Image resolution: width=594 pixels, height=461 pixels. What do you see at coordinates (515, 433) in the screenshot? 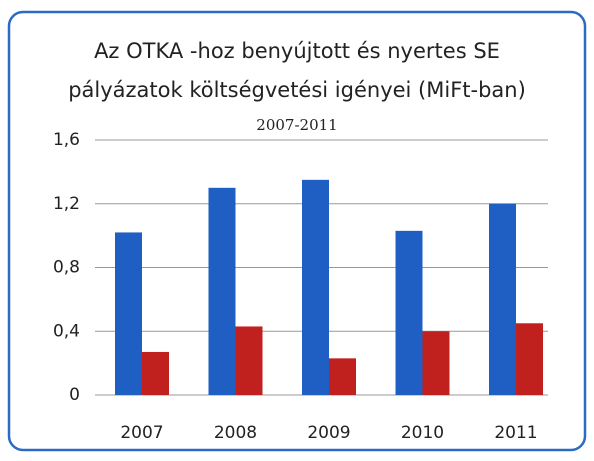
I see `x-tick-label: 2011` at bounding box center [515, 433].